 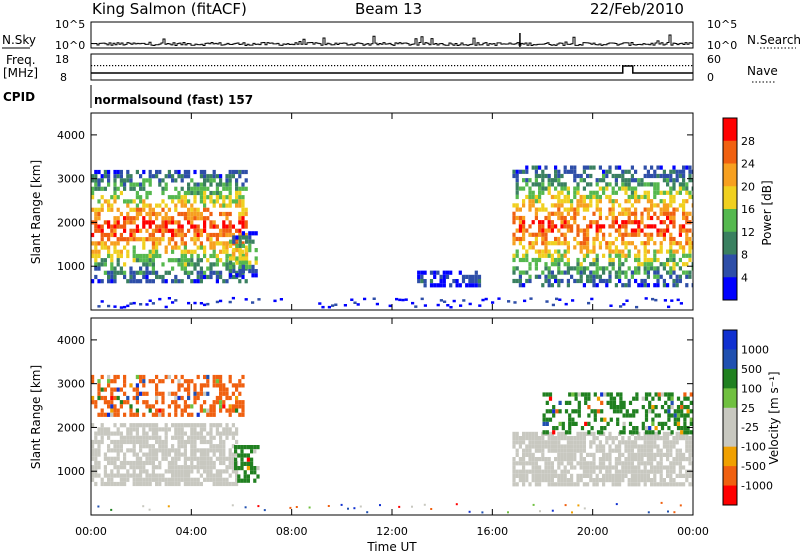 What do you see at coordinates (91, 531) in the screenshot?
I see `x-tick-label: 00:00` at bounding box center [91, 531].